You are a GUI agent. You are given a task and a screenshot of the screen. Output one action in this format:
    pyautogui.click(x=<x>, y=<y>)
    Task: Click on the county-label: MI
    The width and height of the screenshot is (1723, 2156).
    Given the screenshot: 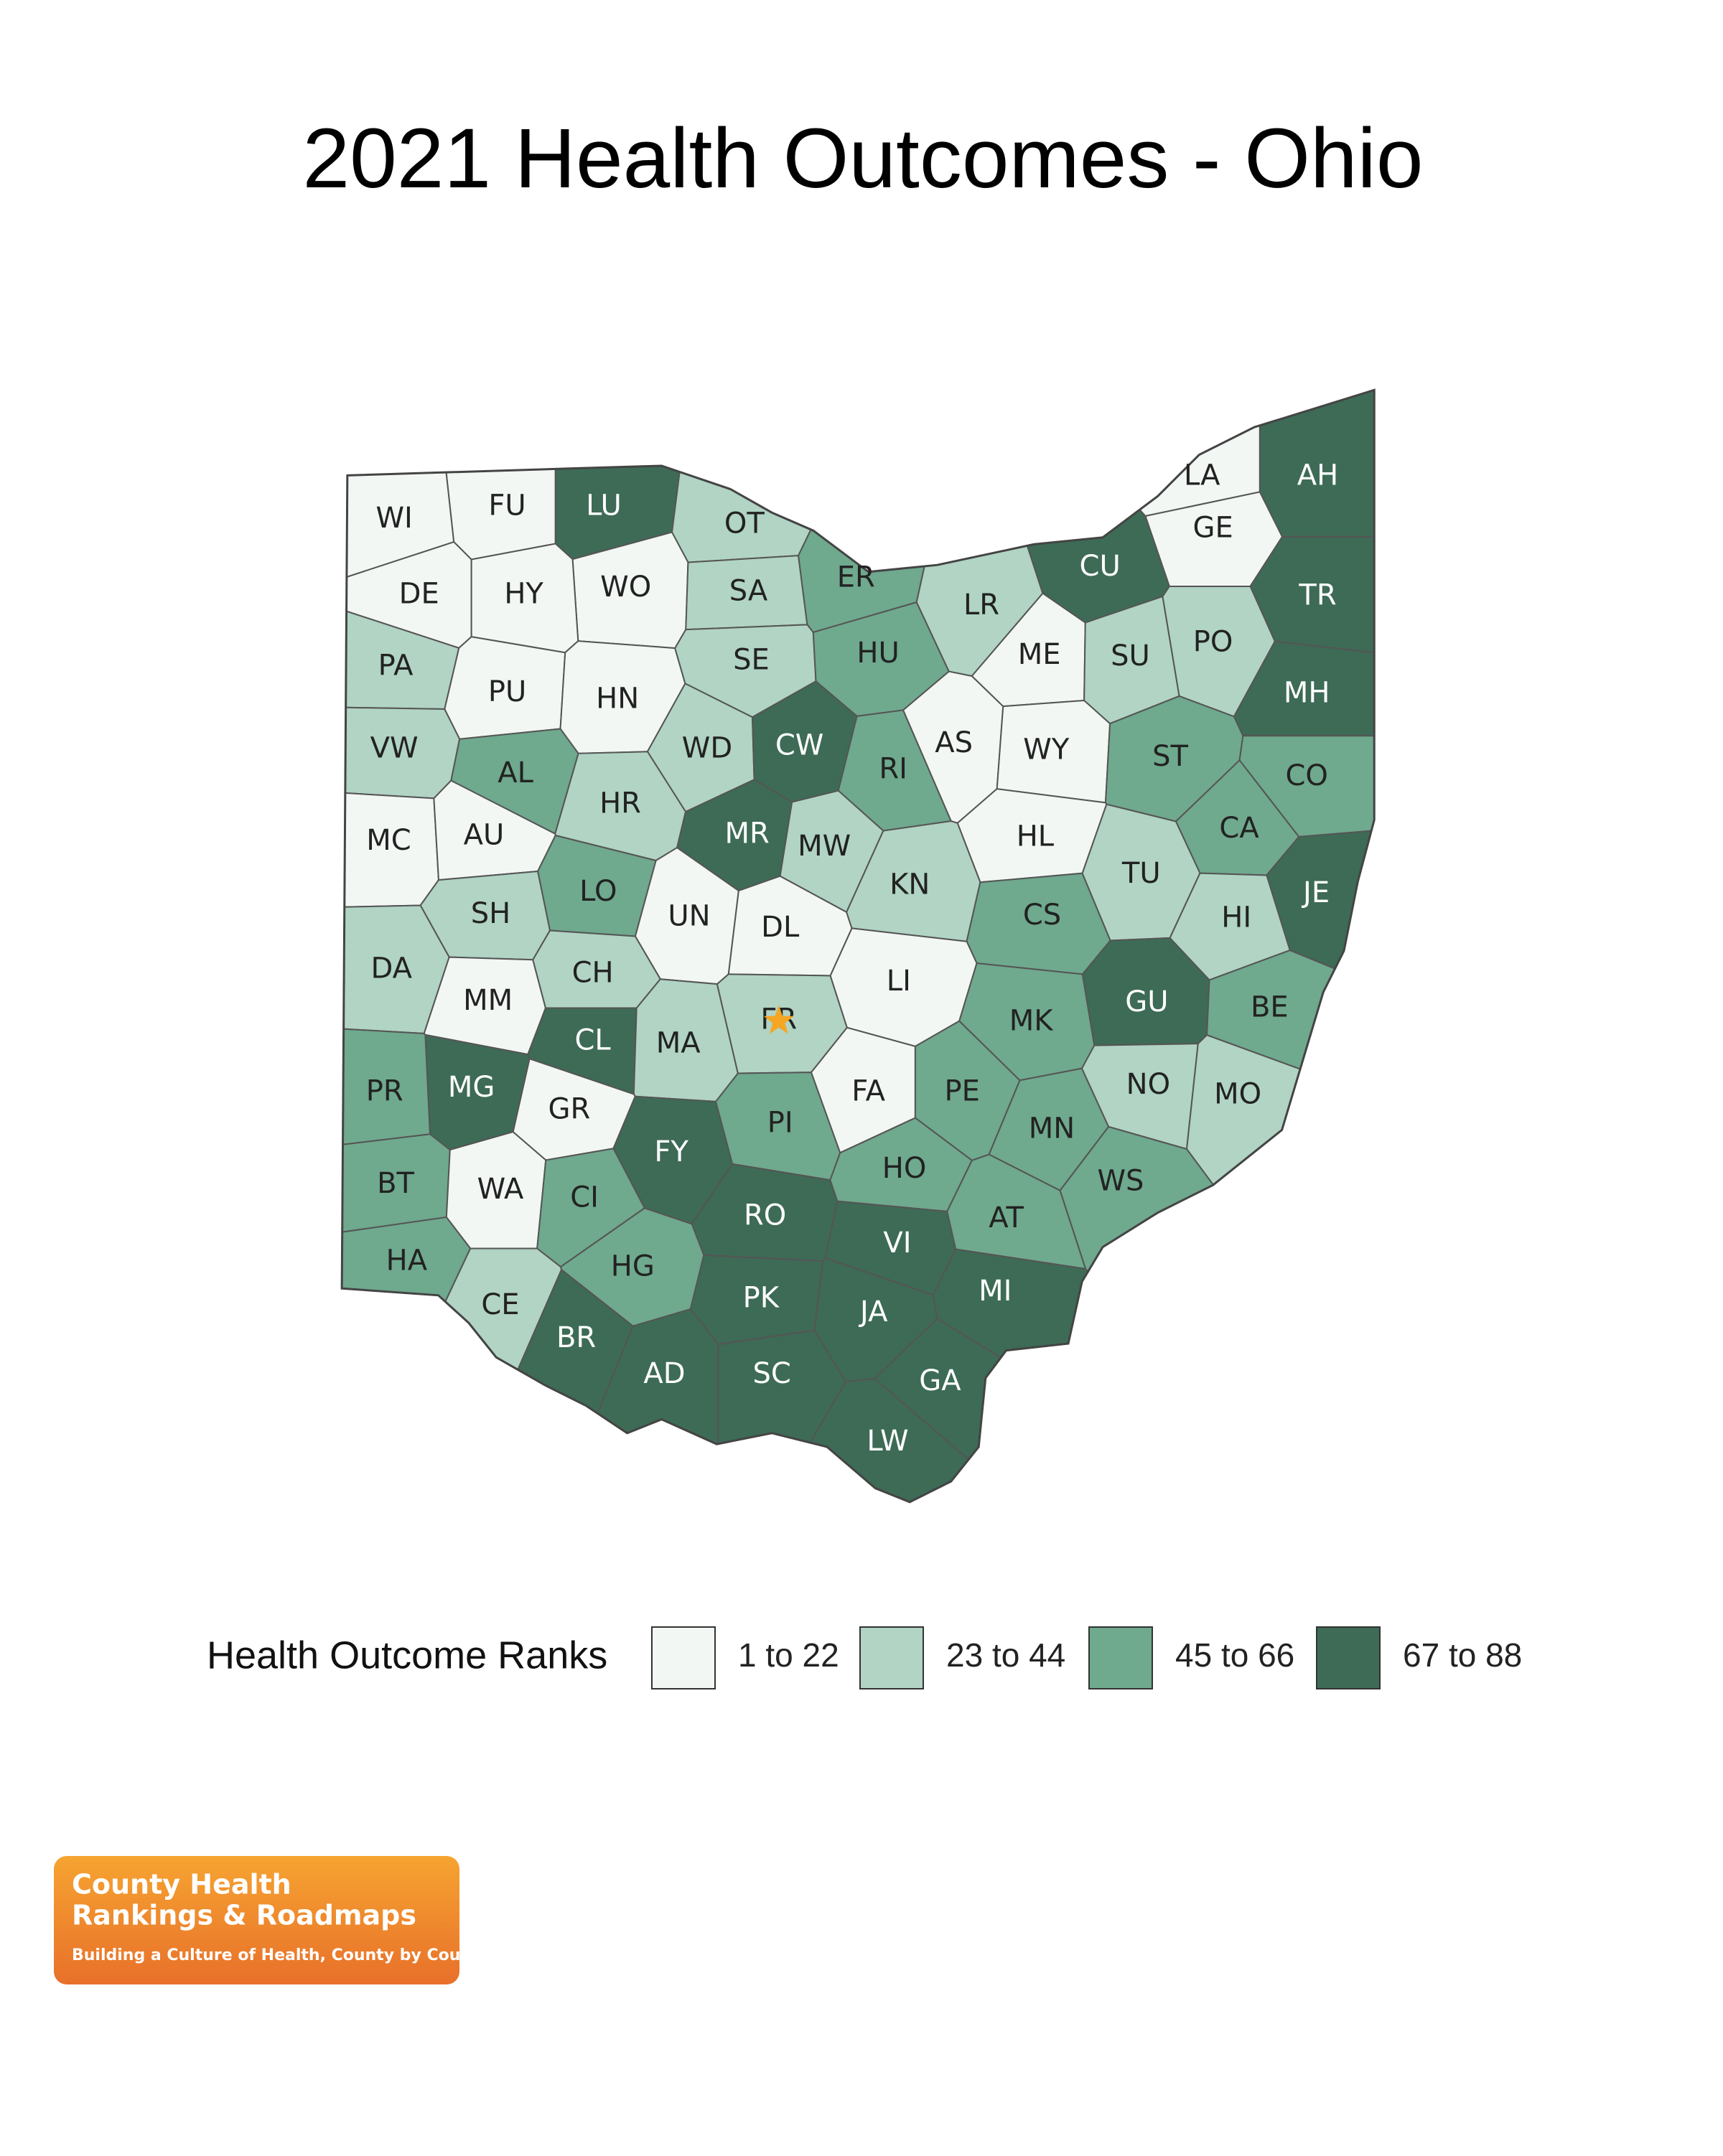 What is the action you would take?
    pyautogui.click(x=995, y=1291)
    